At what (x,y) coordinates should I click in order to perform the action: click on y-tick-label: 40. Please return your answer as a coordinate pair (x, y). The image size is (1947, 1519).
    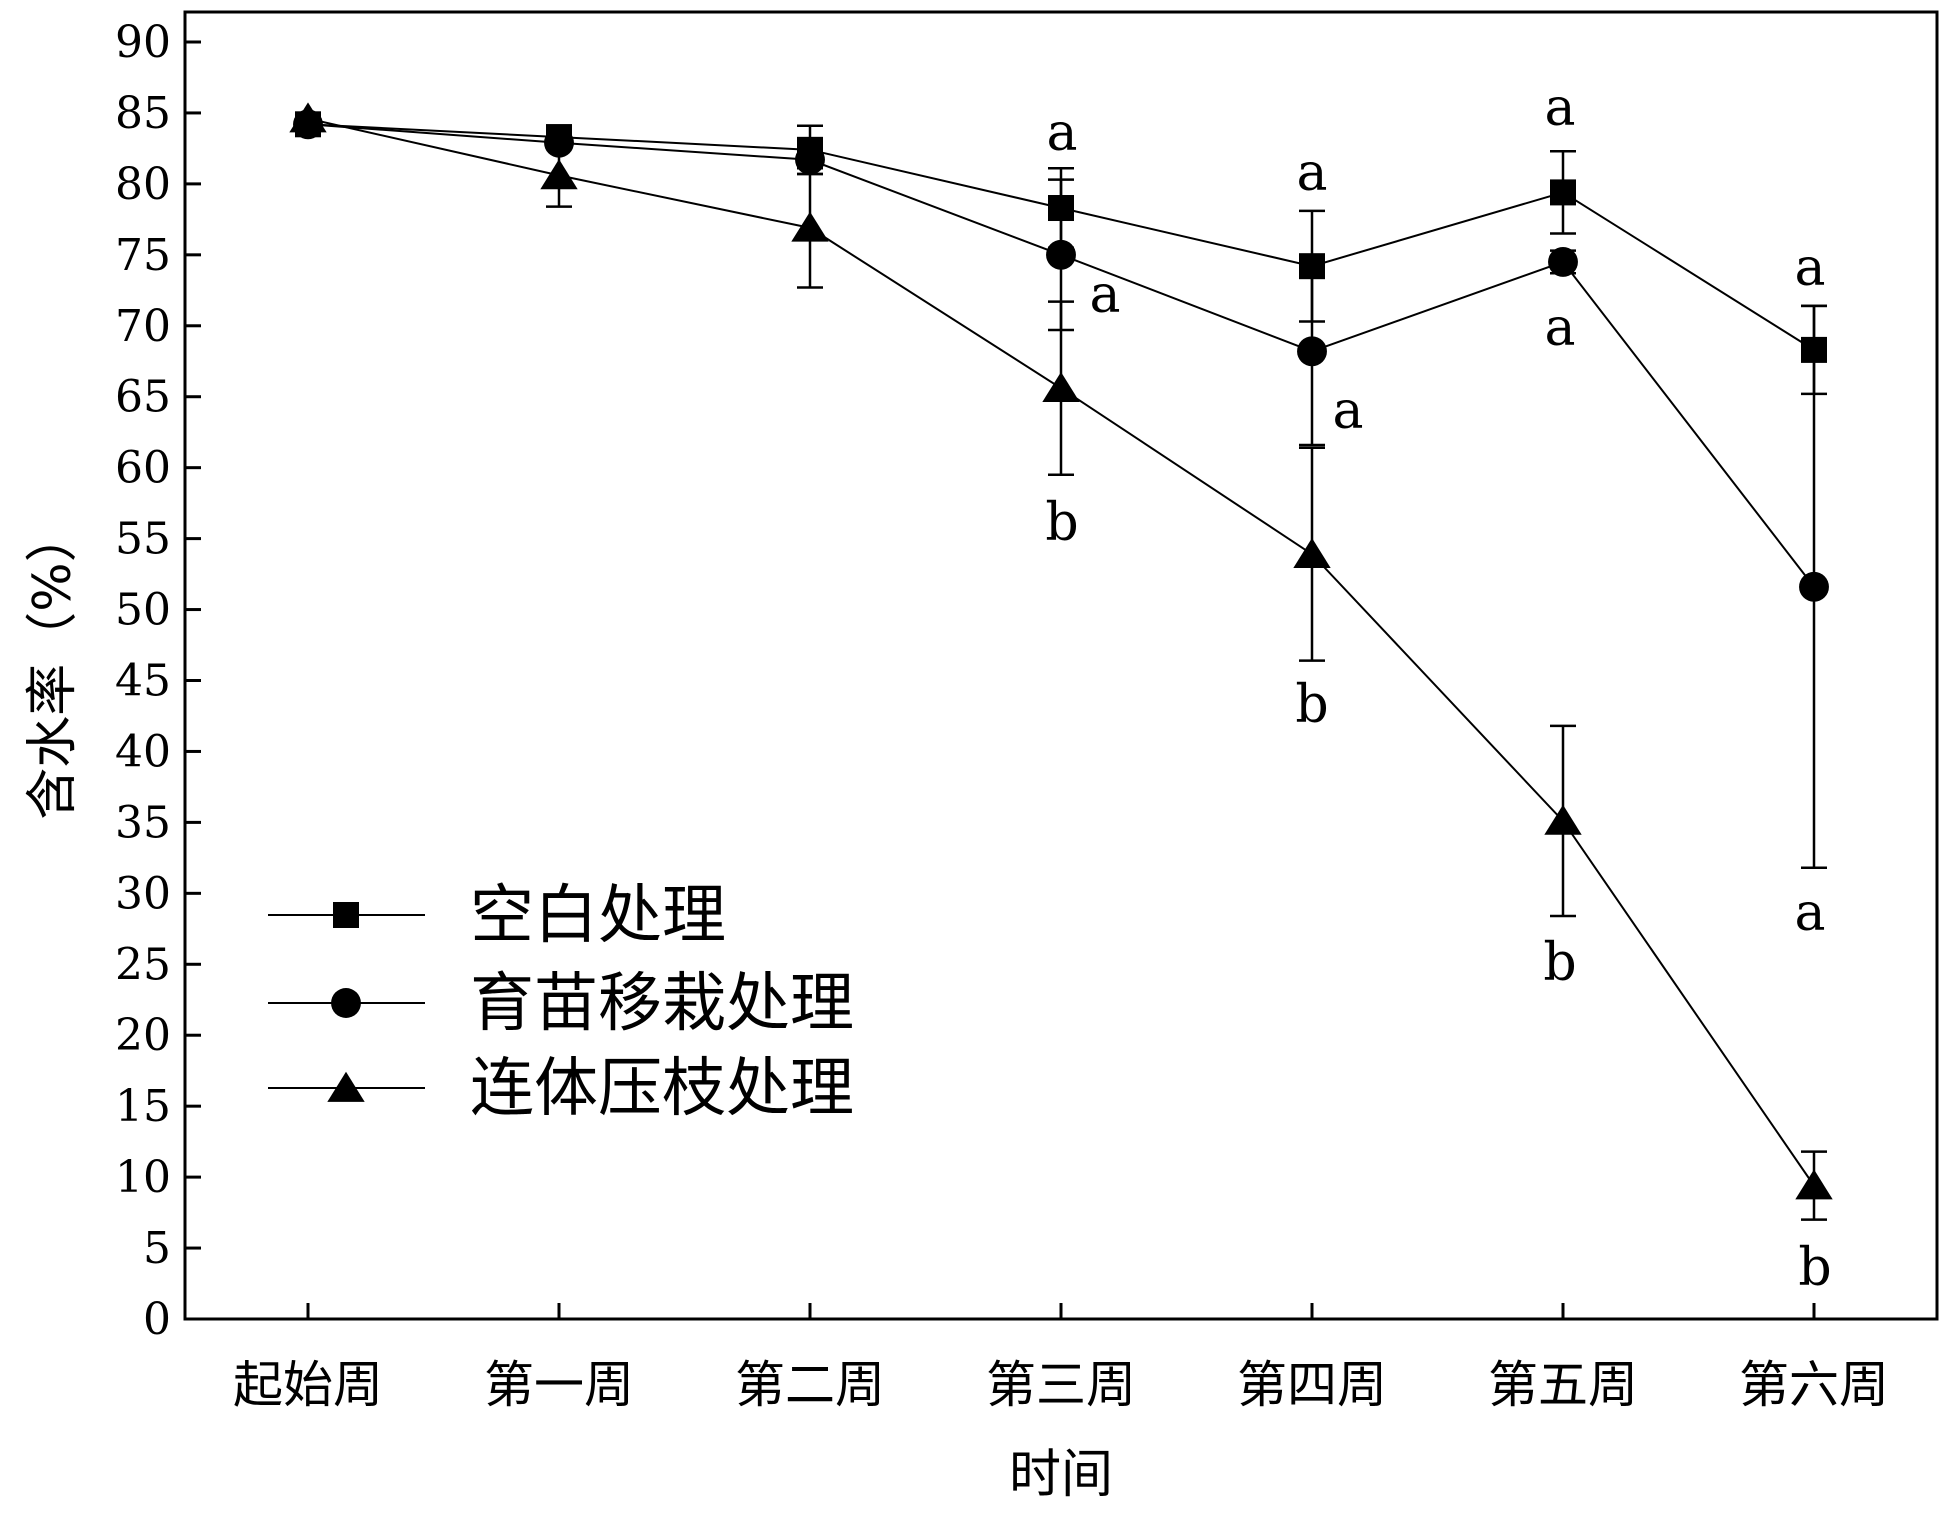
    Looking at the image, I should click on (143, 751).